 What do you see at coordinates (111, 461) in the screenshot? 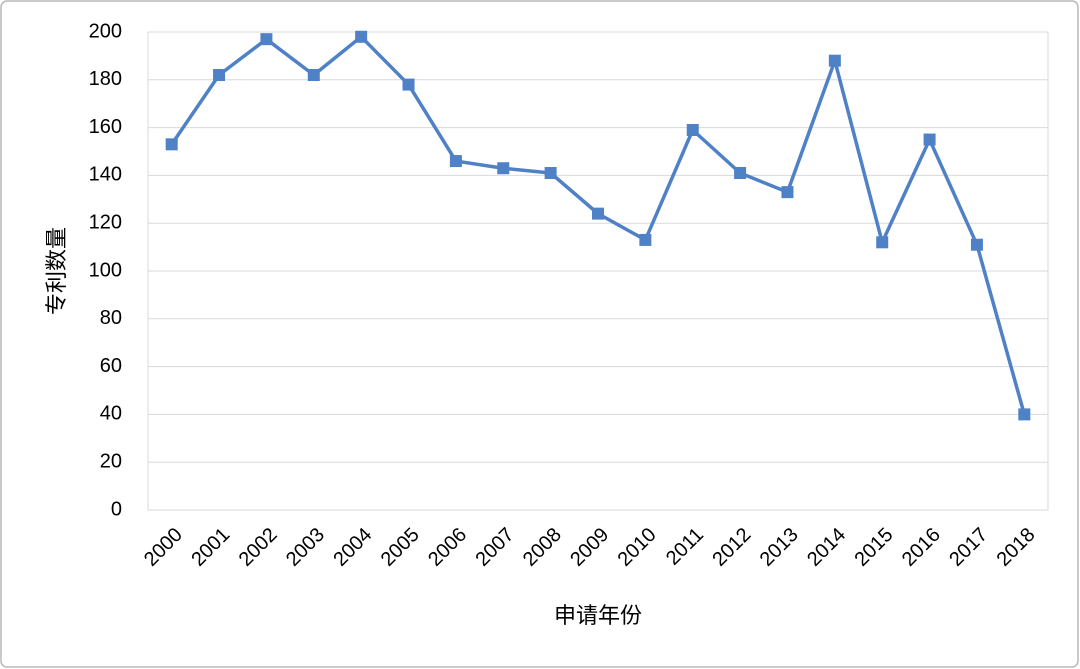
I see `y-tick-label: 20` at bounding box center [111, 461].